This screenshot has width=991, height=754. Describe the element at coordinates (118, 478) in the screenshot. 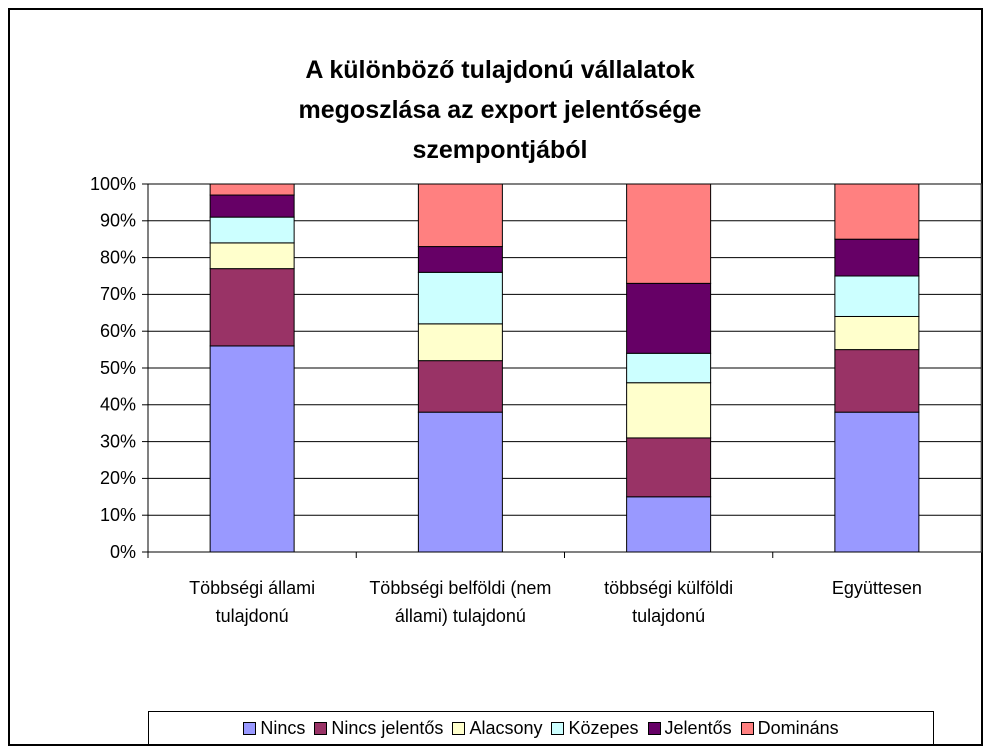

I see `y-tick-label: 20%` at that location.